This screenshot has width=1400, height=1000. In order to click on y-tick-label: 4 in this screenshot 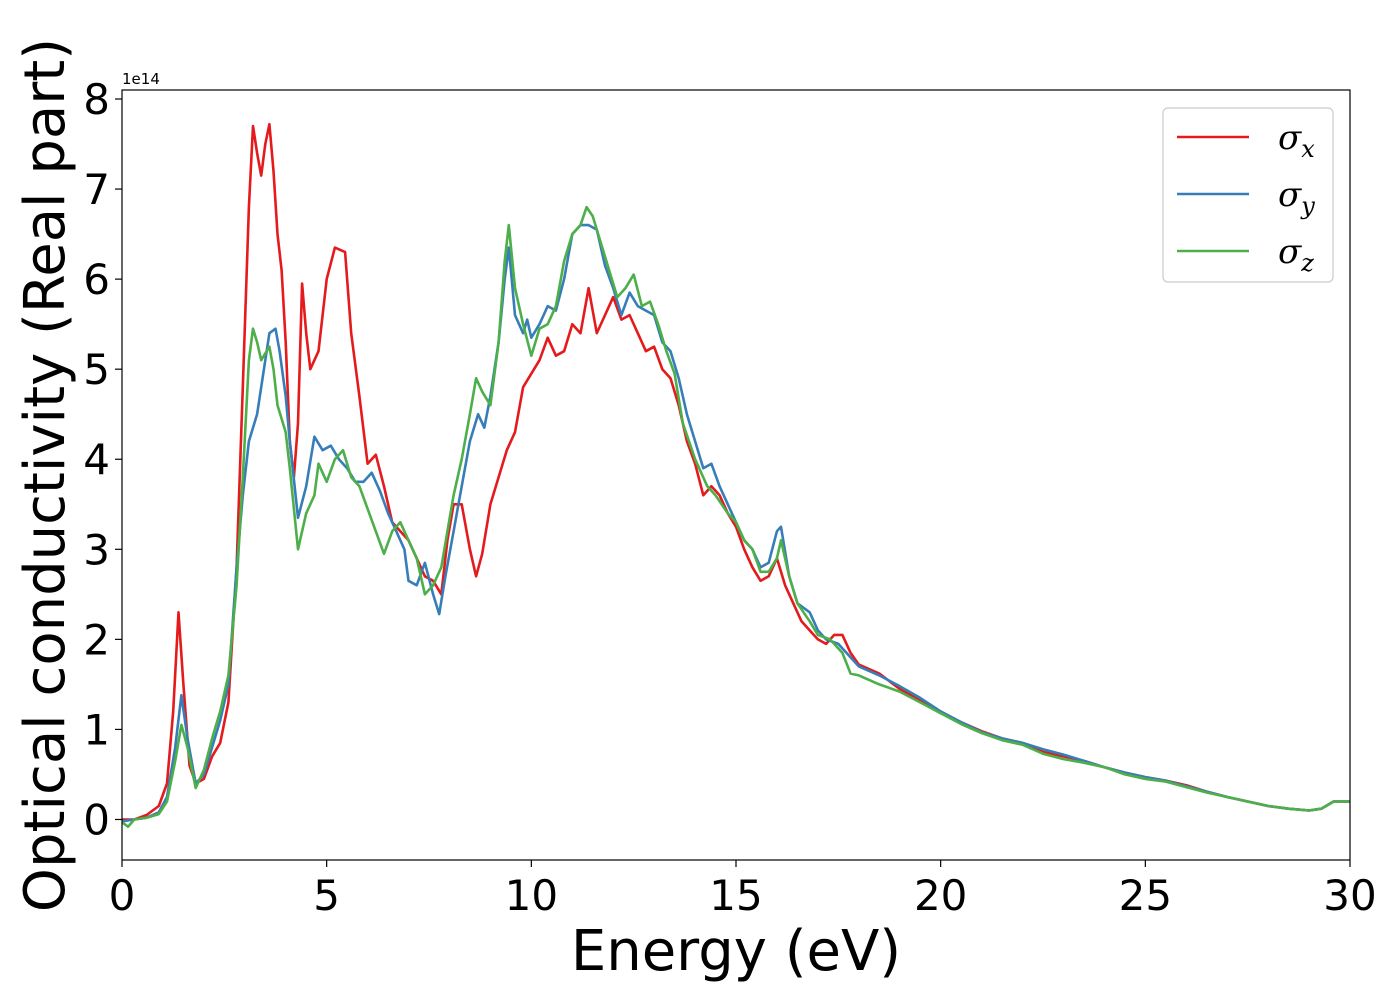, I will do `click(96, 459)`.